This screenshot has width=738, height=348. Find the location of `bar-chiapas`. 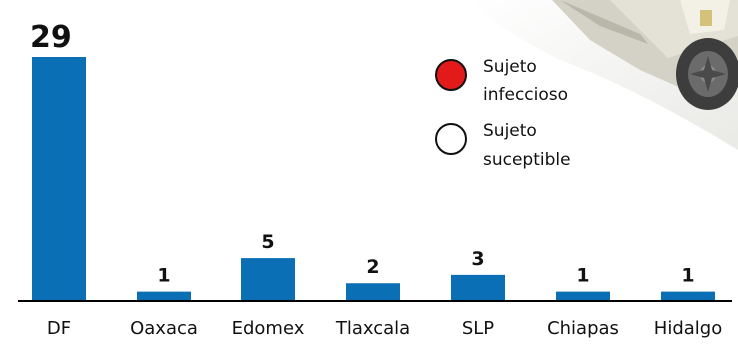

bar-chiapas is located at coordinates (583, 295).